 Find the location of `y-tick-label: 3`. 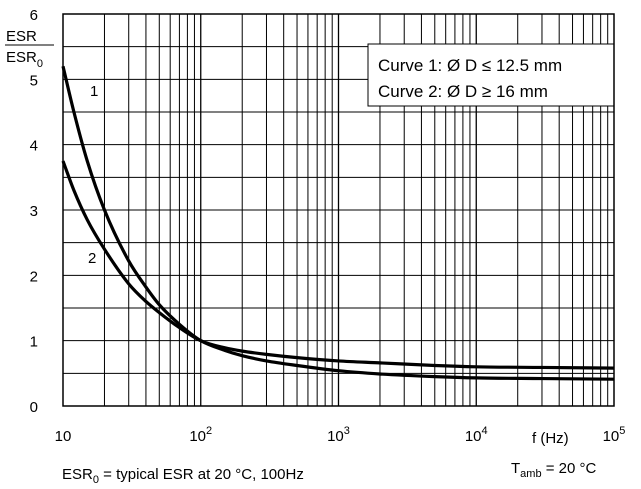

y-tick-label: 3 is located at coordinates (34, 211).